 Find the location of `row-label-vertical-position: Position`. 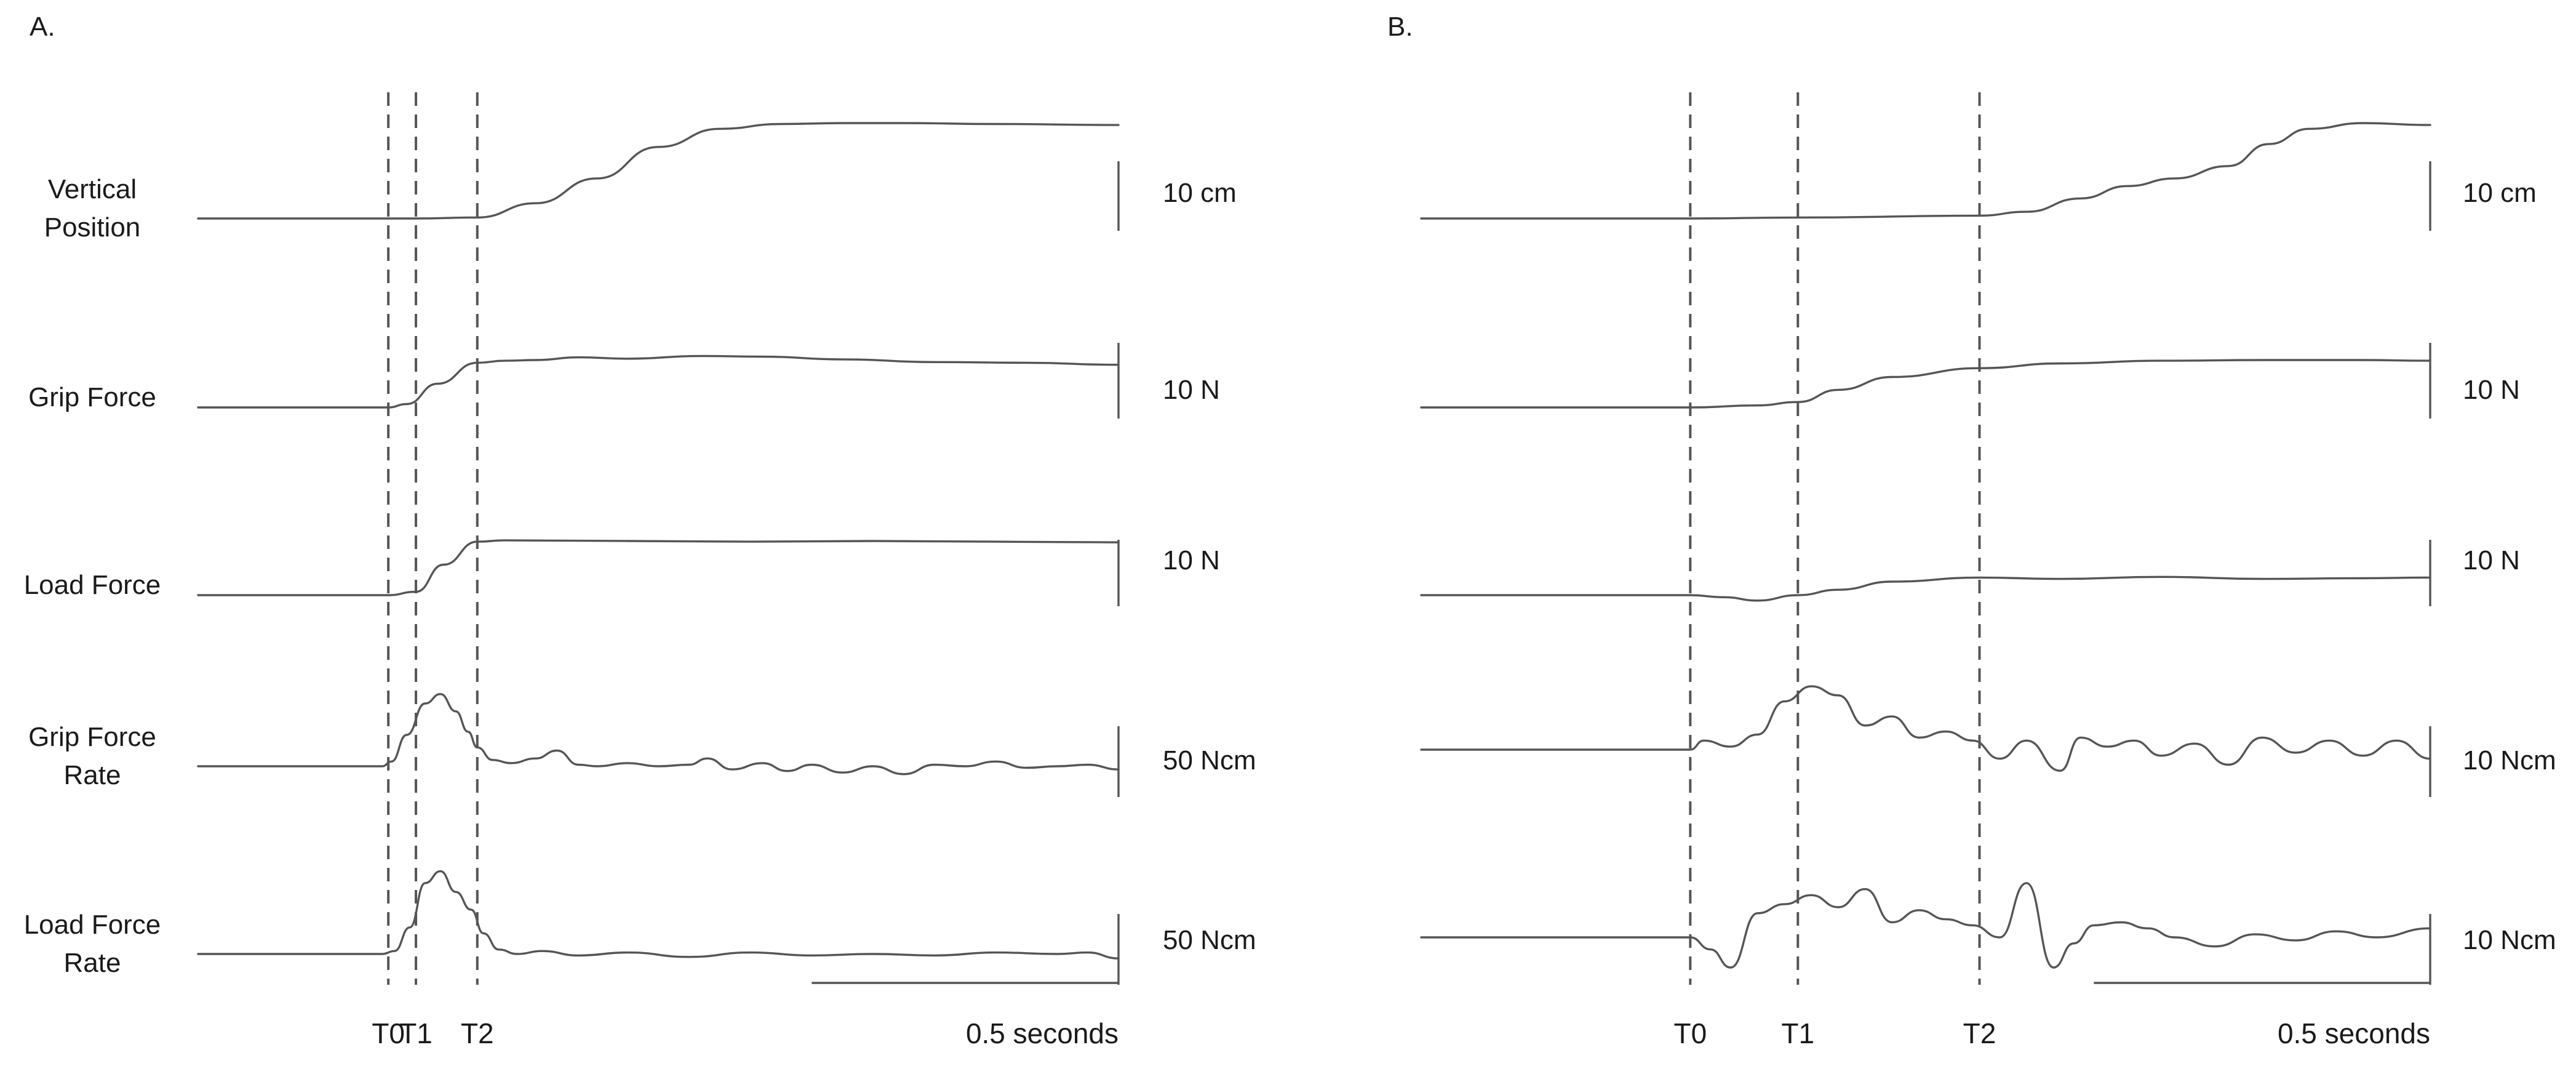

row-label-vertical-position: Position is located at coordinates (92, 227).